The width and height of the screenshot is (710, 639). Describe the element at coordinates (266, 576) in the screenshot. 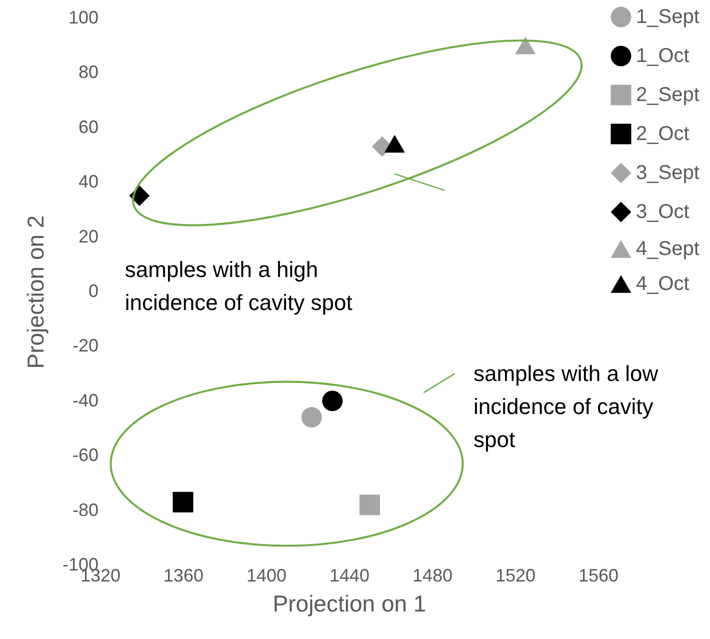

I see `x-tick-label: 1400` at that location.